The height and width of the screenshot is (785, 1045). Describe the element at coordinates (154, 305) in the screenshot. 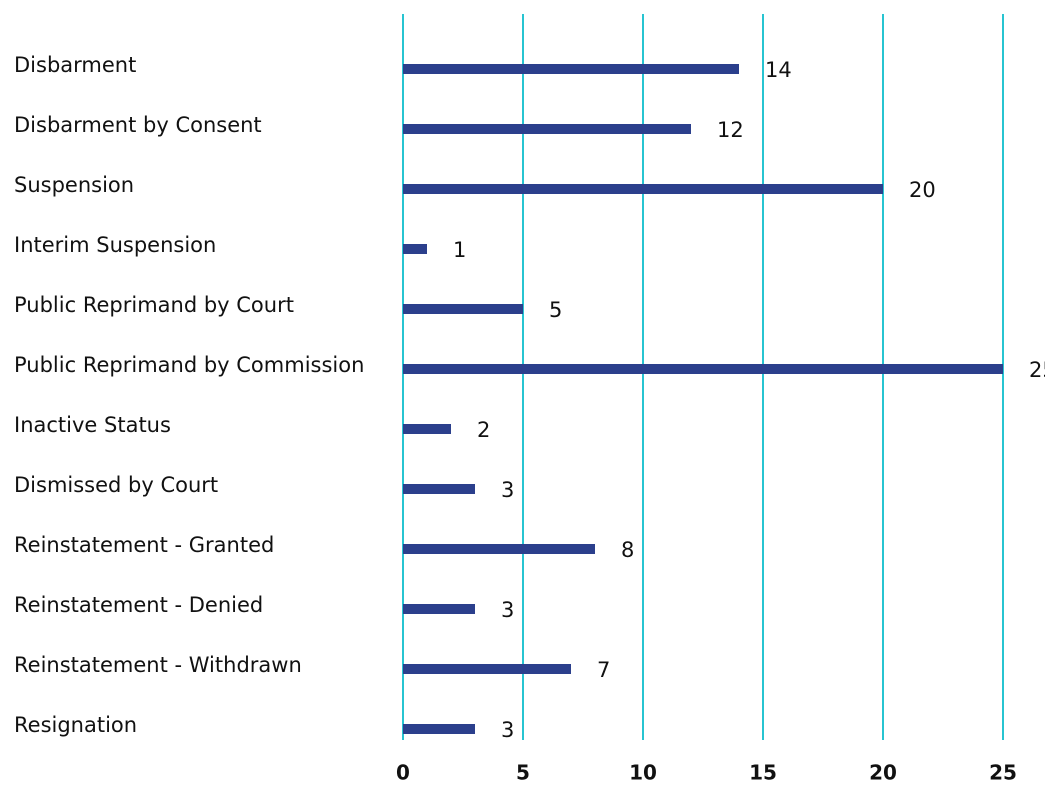

I see `y-tick-label: Public Reprimand by Court` at that location.